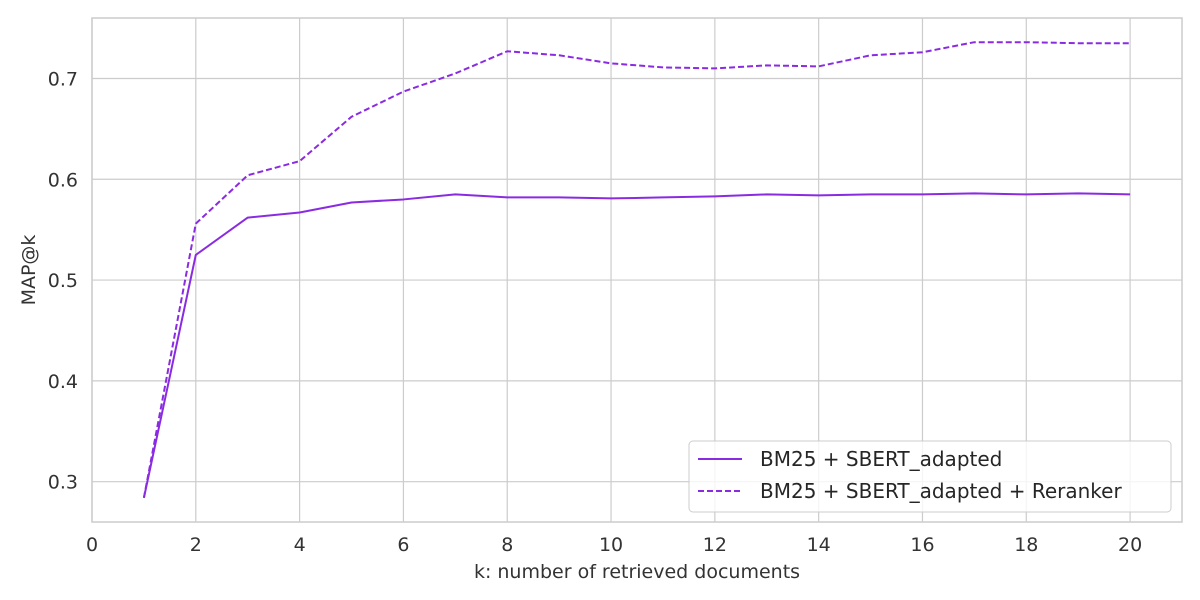 Image resolution: width=1200 pixels, height=600 pixels. I want to click on x-axis-label: k: number of retrieved documents, so click(637, 572).